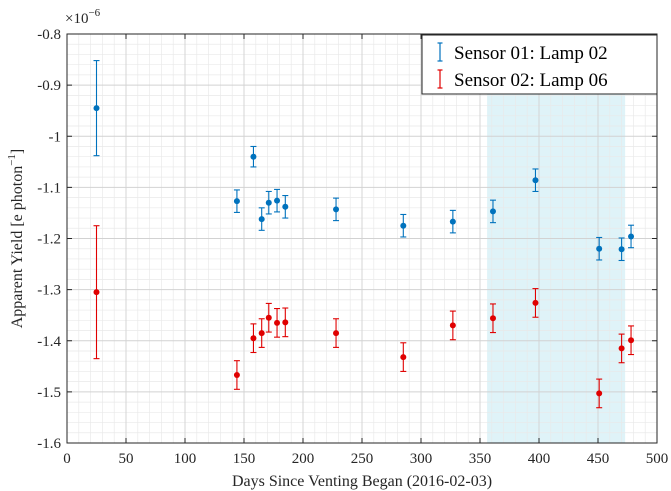 This screenshot has width=671, height=491. What do you see at coordinates (362, 459) in the screenshot?
I see `x-tick-label: 250` at bounding box center [362, 459].